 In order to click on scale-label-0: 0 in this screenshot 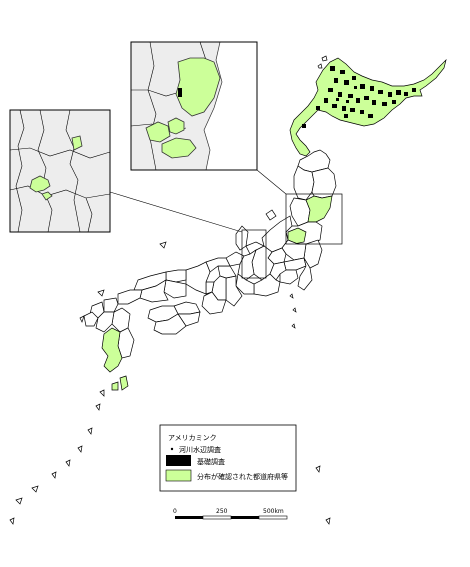, I will do `click(175, 511)`.